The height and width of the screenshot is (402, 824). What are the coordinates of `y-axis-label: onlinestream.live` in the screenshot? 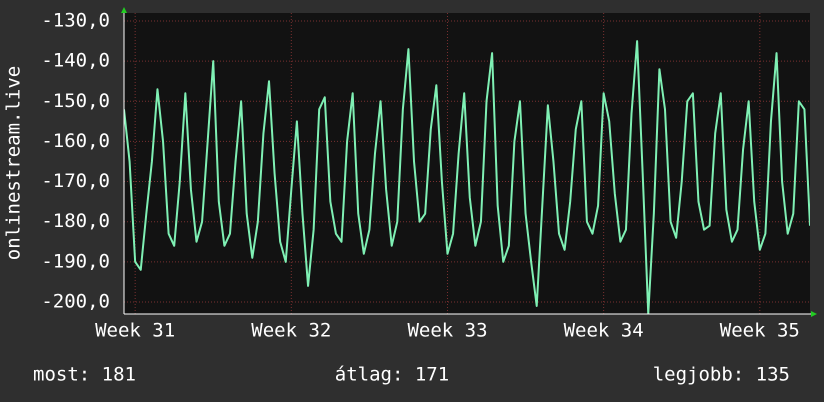 It's located at (14, 163).